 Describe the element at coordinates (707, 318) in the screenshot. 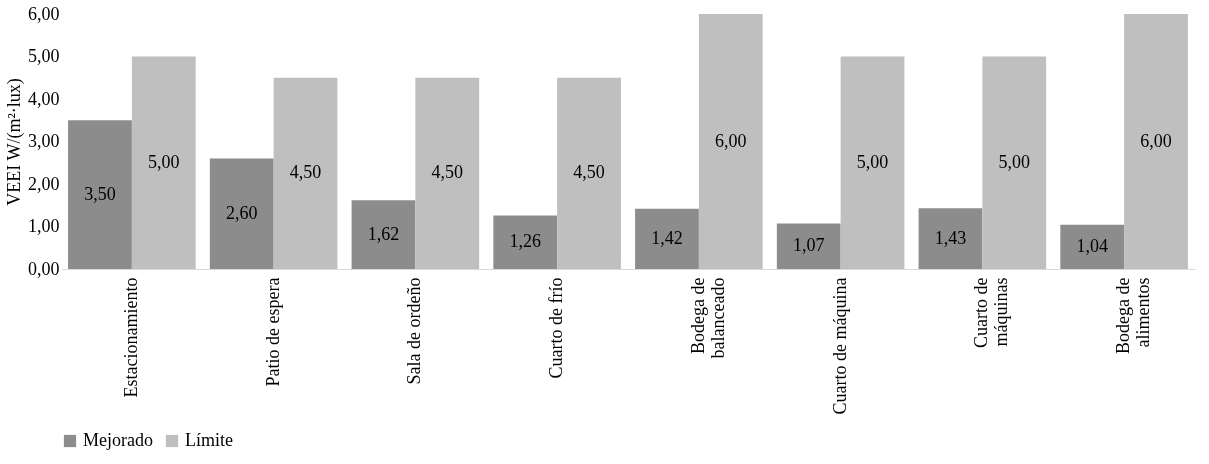

I see `x-tick-label: Bodega de balanceado` at that location.